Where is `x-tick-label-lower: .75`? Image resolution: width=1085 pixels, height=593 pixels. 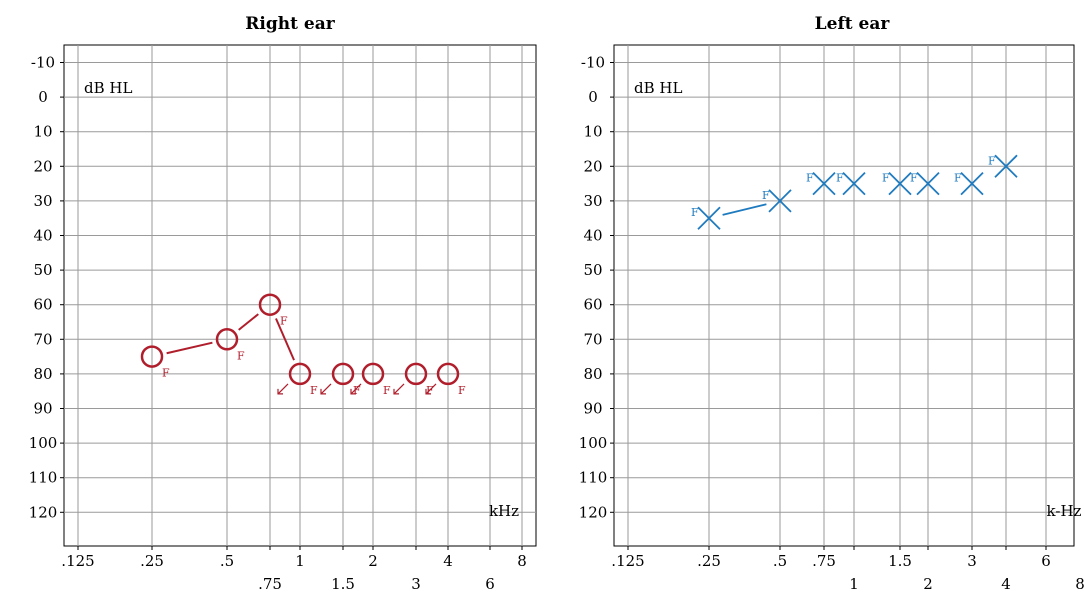 x-tick-label-lower: .75 is located at coordinates (270, 584).